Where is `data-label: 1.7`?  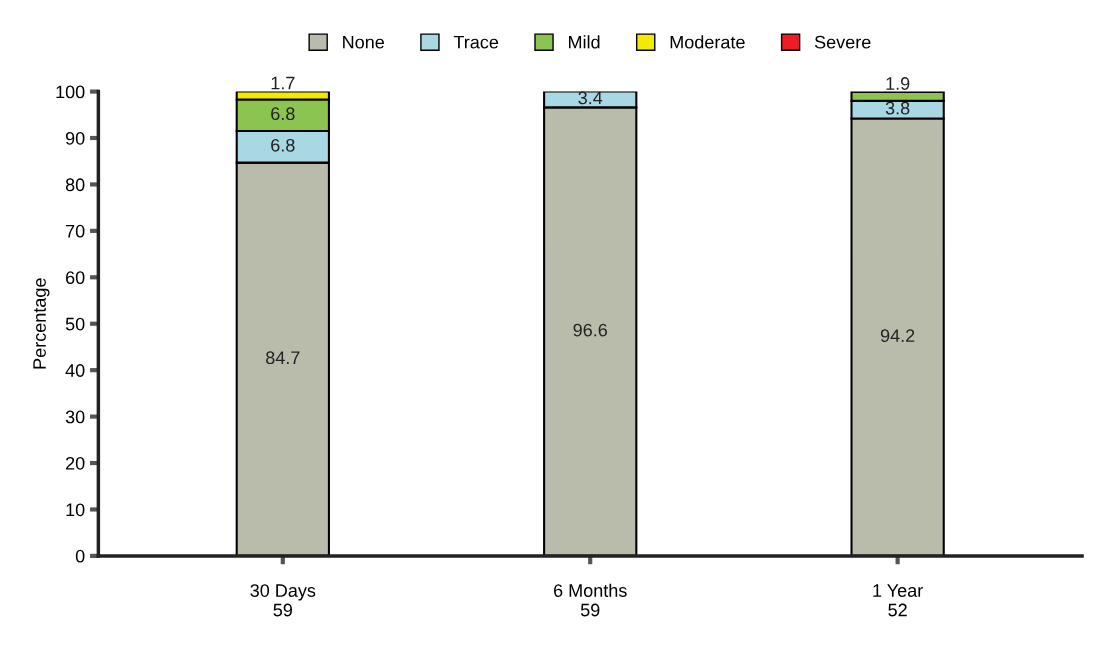 data-label: 1.7 is located at coordinates (283, 83).